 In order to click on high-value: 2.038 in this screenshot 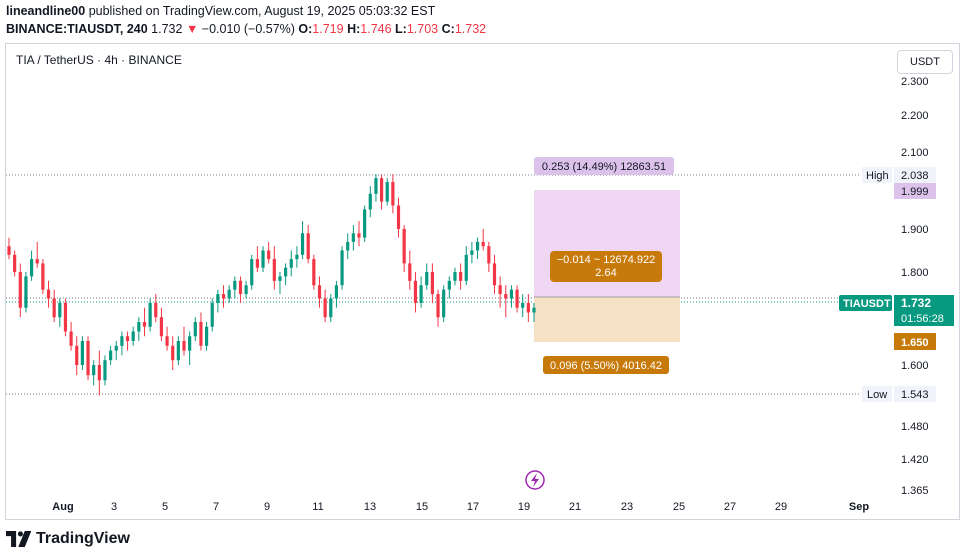, I will do `click(915, 176)`.